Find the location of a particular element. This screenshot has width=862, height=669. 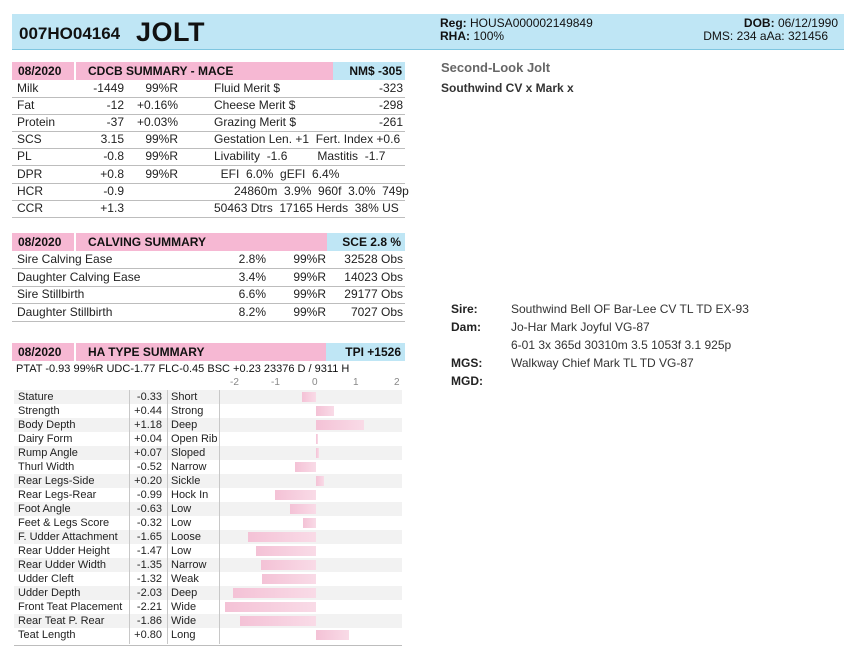

rha-label: RHA: is located at coordinates (455, 36).